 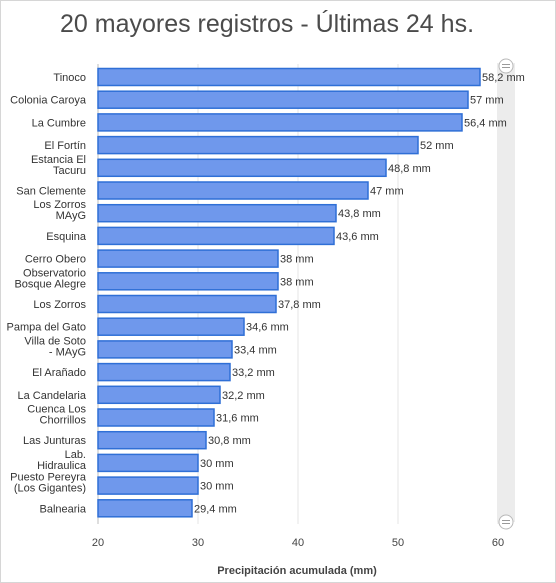 I want to click on category-label: La Candelaria, so click(x=52, y=396).